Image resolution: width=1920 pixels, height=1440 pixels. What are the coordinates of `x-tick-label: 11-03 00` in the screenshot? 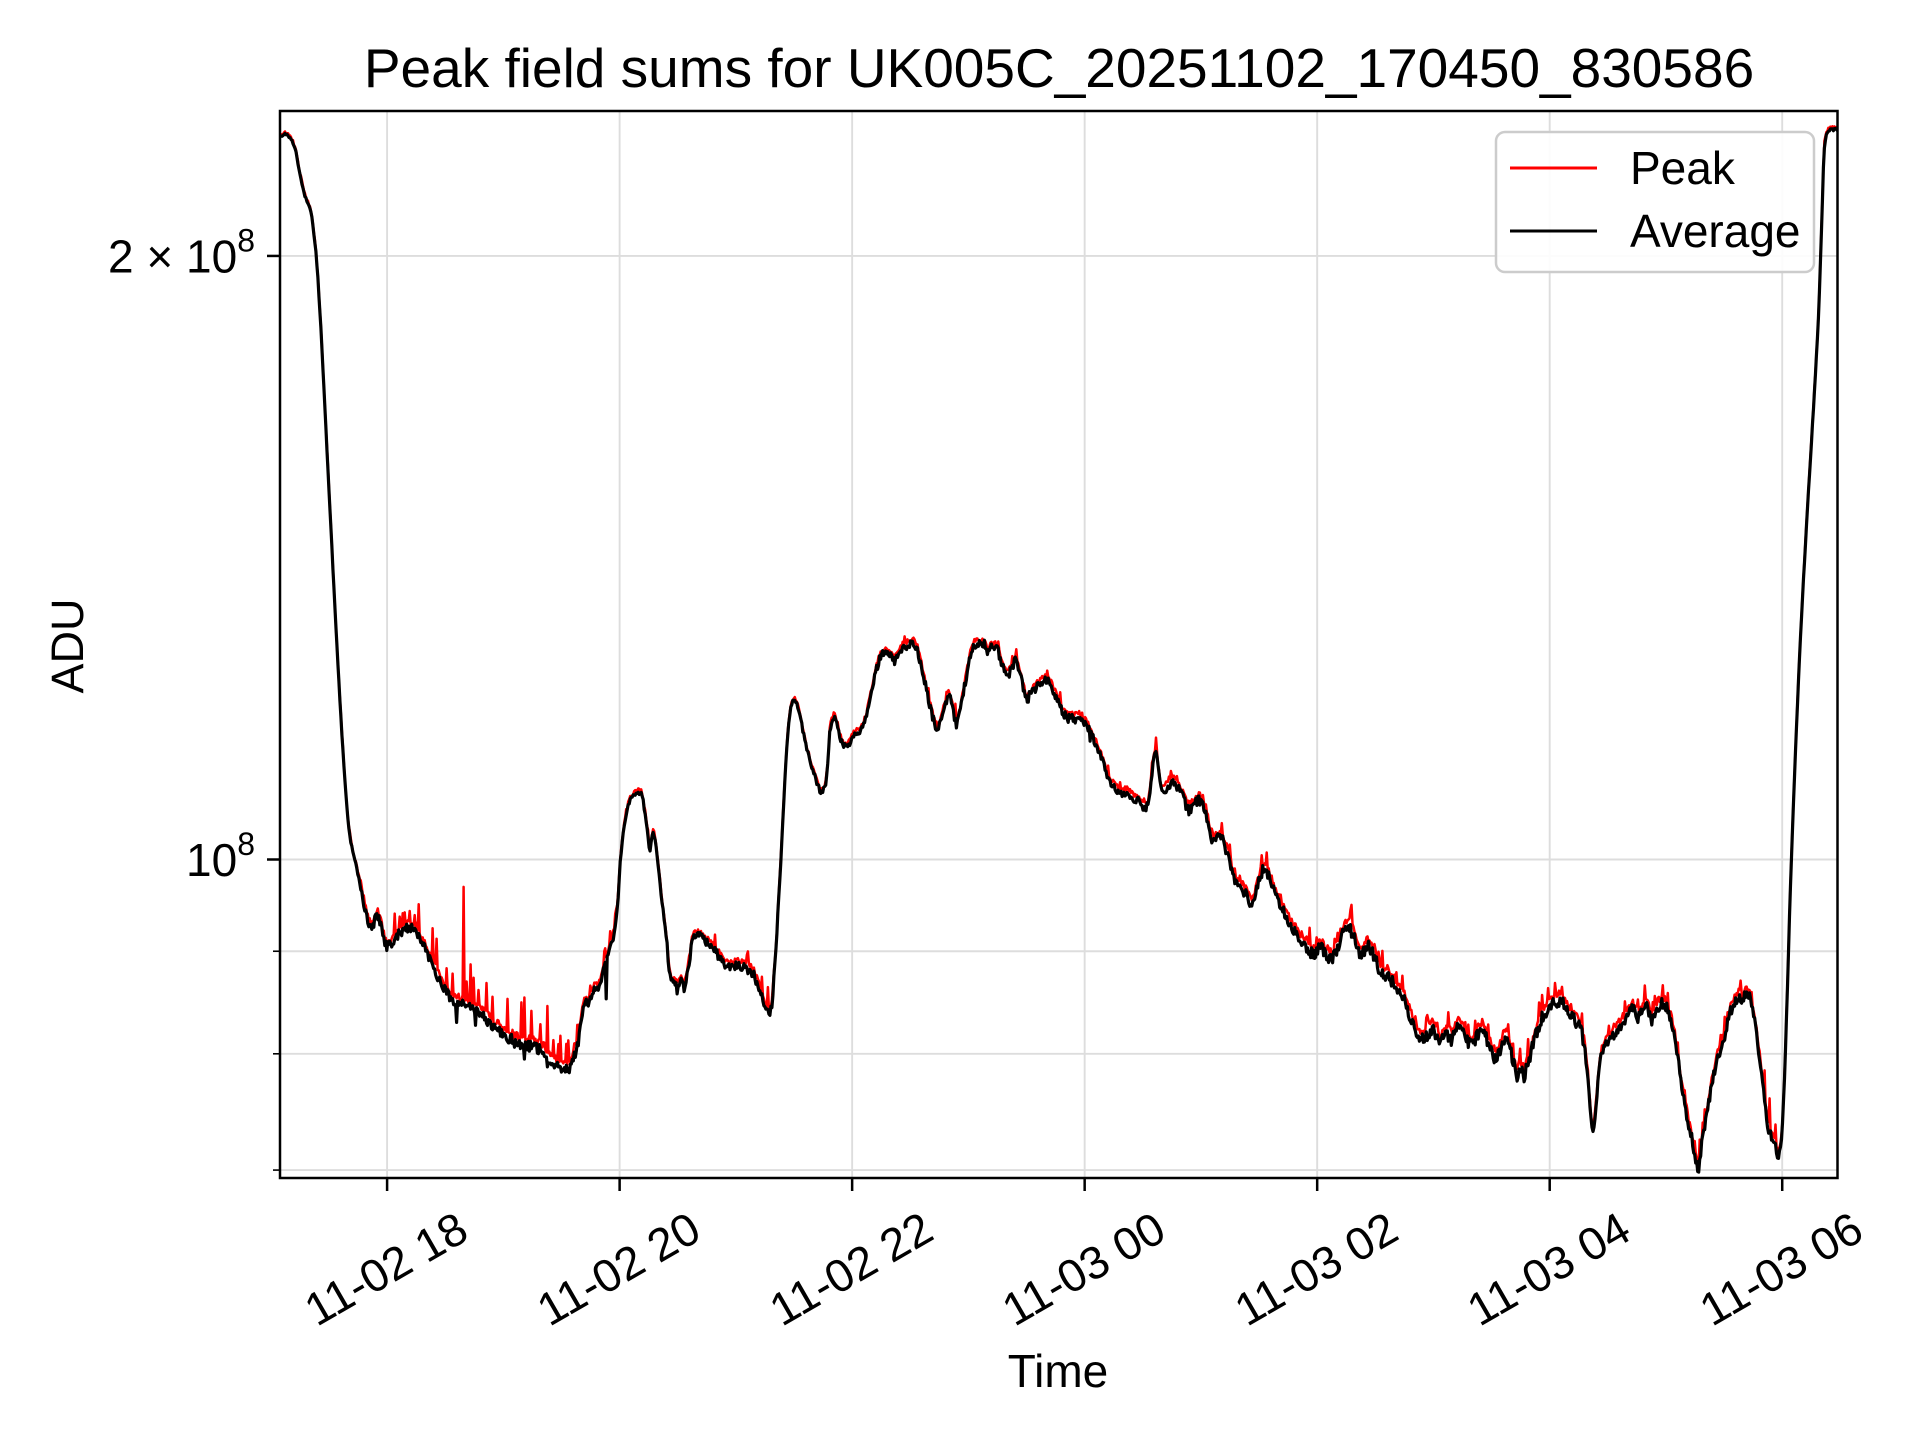 It's located at (1083, 1269).